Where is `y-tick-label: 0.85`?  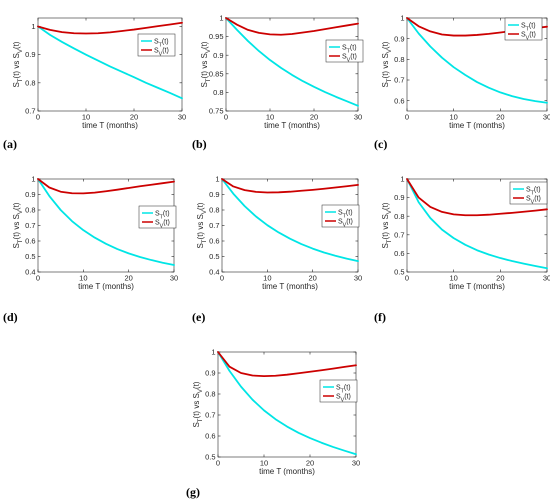 y-tick-label: 0.85 is located at coordinates (216, 73).